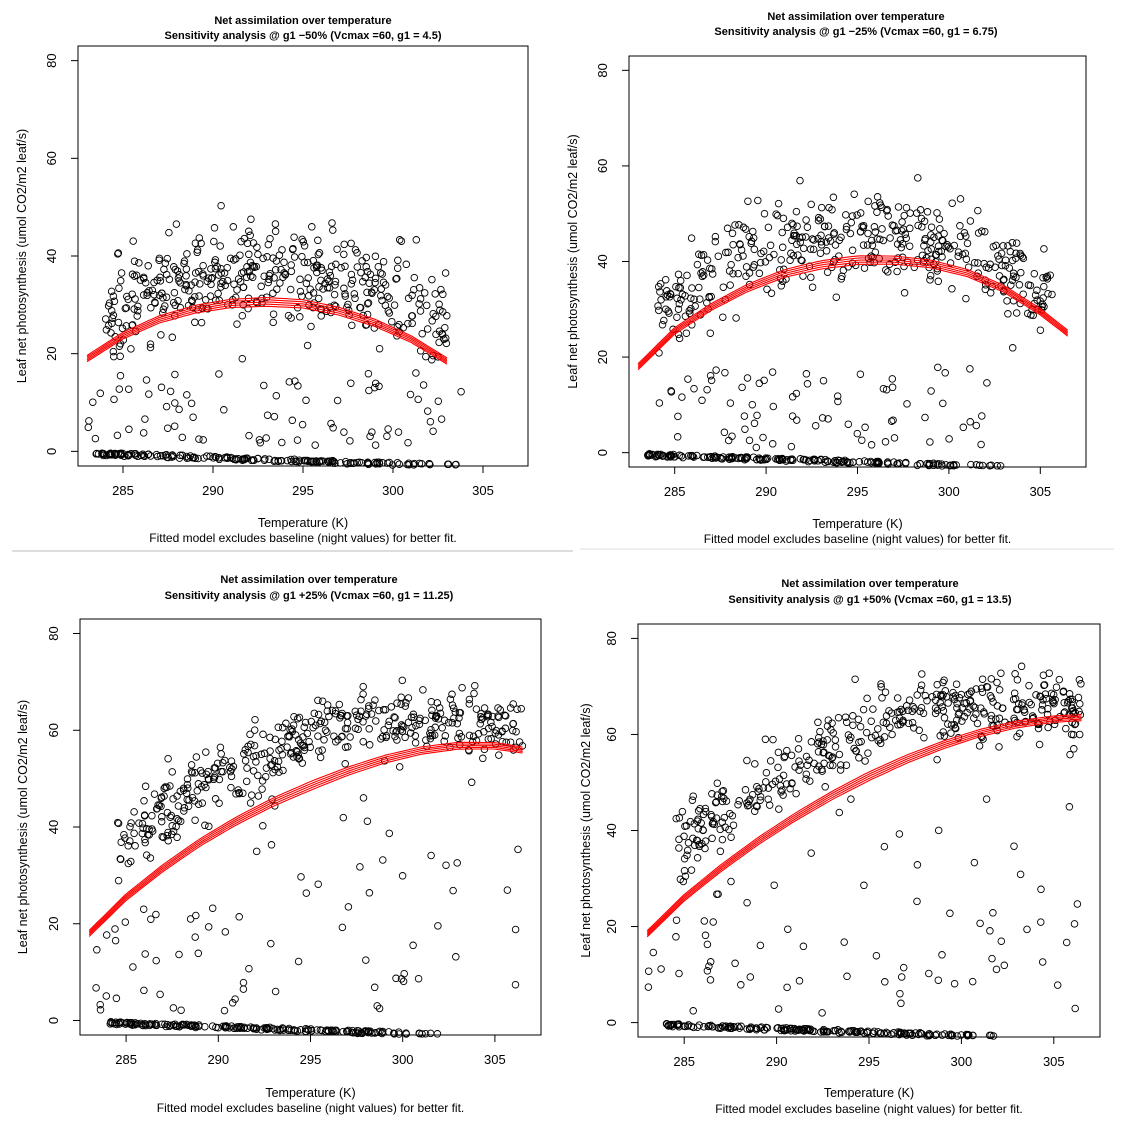 The height and width of the screenshot is (1135, 1122). I want to click on chart-title: Net assimilation over temperature, so click(308, 580).